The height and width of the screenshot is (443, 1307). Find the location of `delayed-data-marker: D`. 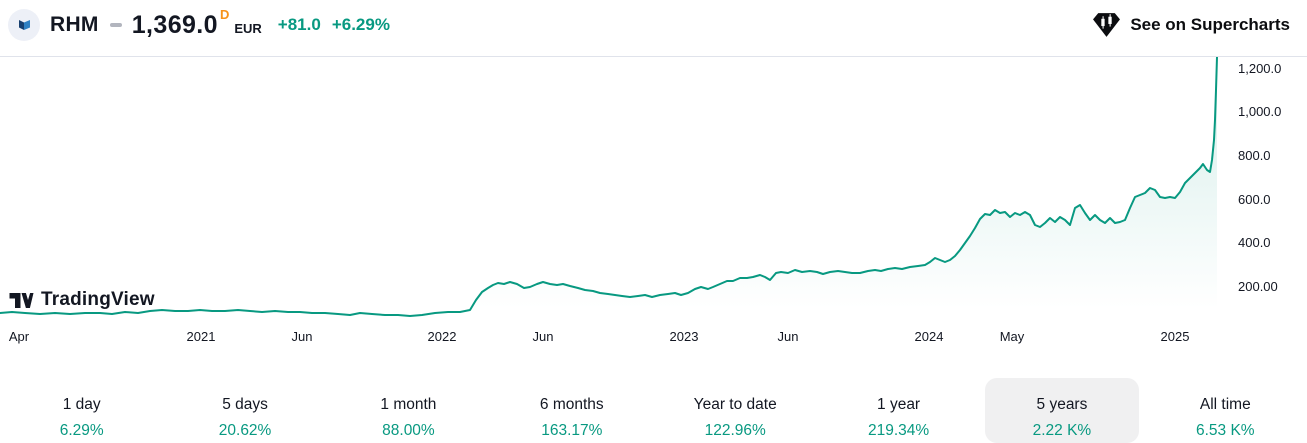

delayed-data-marker: D is located at coordinates (224, 14).